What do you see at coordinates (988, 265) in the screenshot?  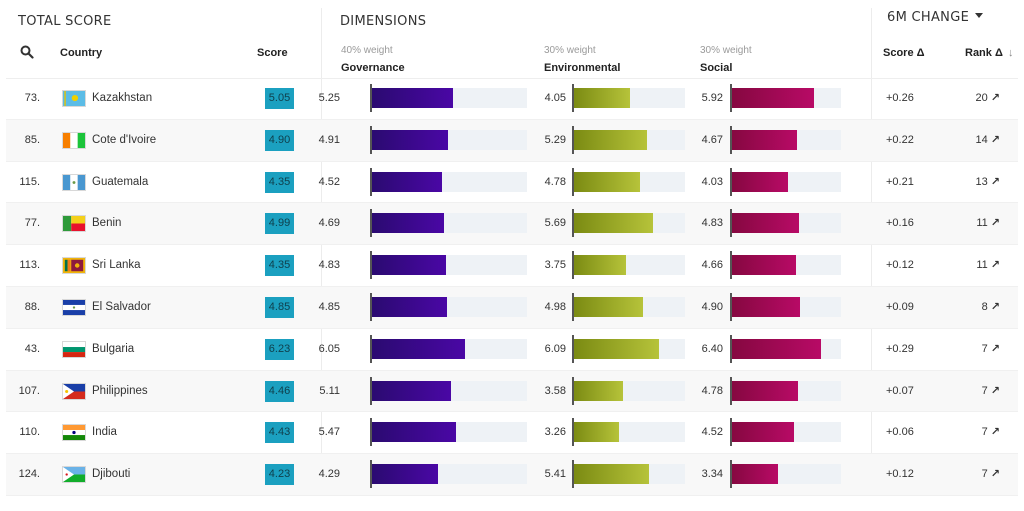 I see `rank-delta: 11 ↗` at bounding box center [988, 265].